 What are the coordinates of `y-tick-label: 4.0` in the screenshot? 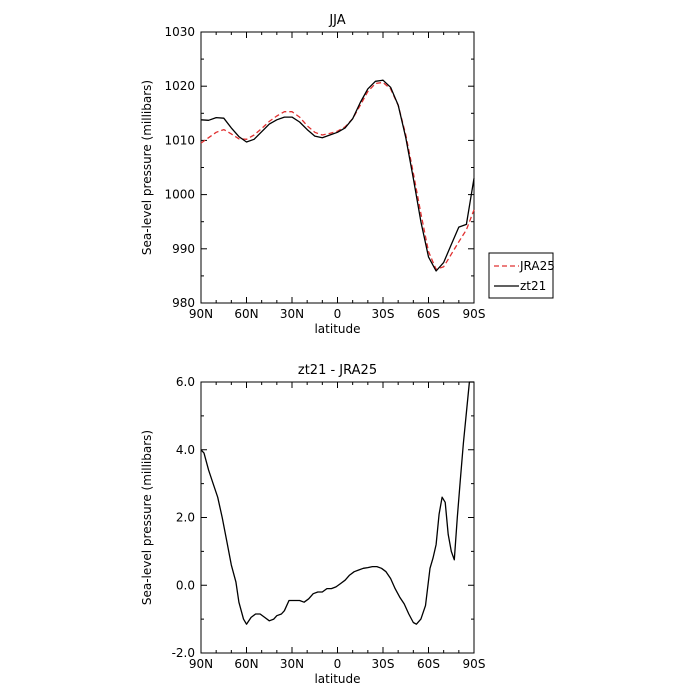 It's located at (185, 450).